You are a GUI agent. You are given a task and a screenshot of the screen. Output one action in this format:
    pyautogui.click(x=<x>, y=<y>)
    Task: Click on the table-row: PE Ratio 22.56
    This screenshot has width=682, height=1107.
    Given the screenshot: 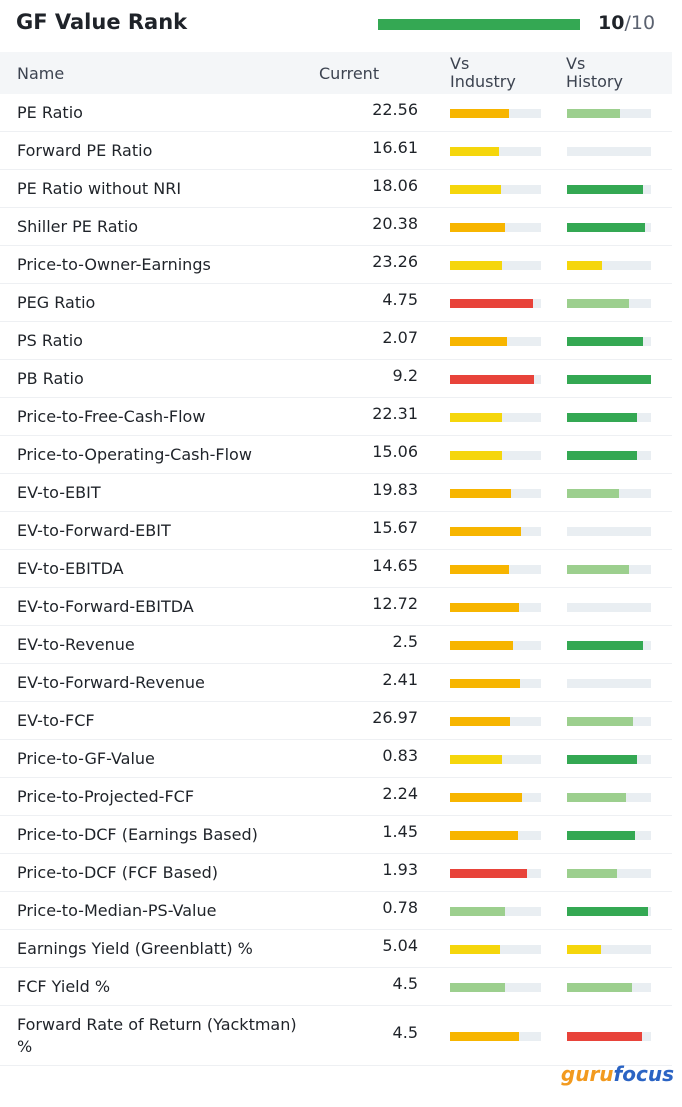 What is the action you would take?
    pyautogui.click(x=336, y=113)
    